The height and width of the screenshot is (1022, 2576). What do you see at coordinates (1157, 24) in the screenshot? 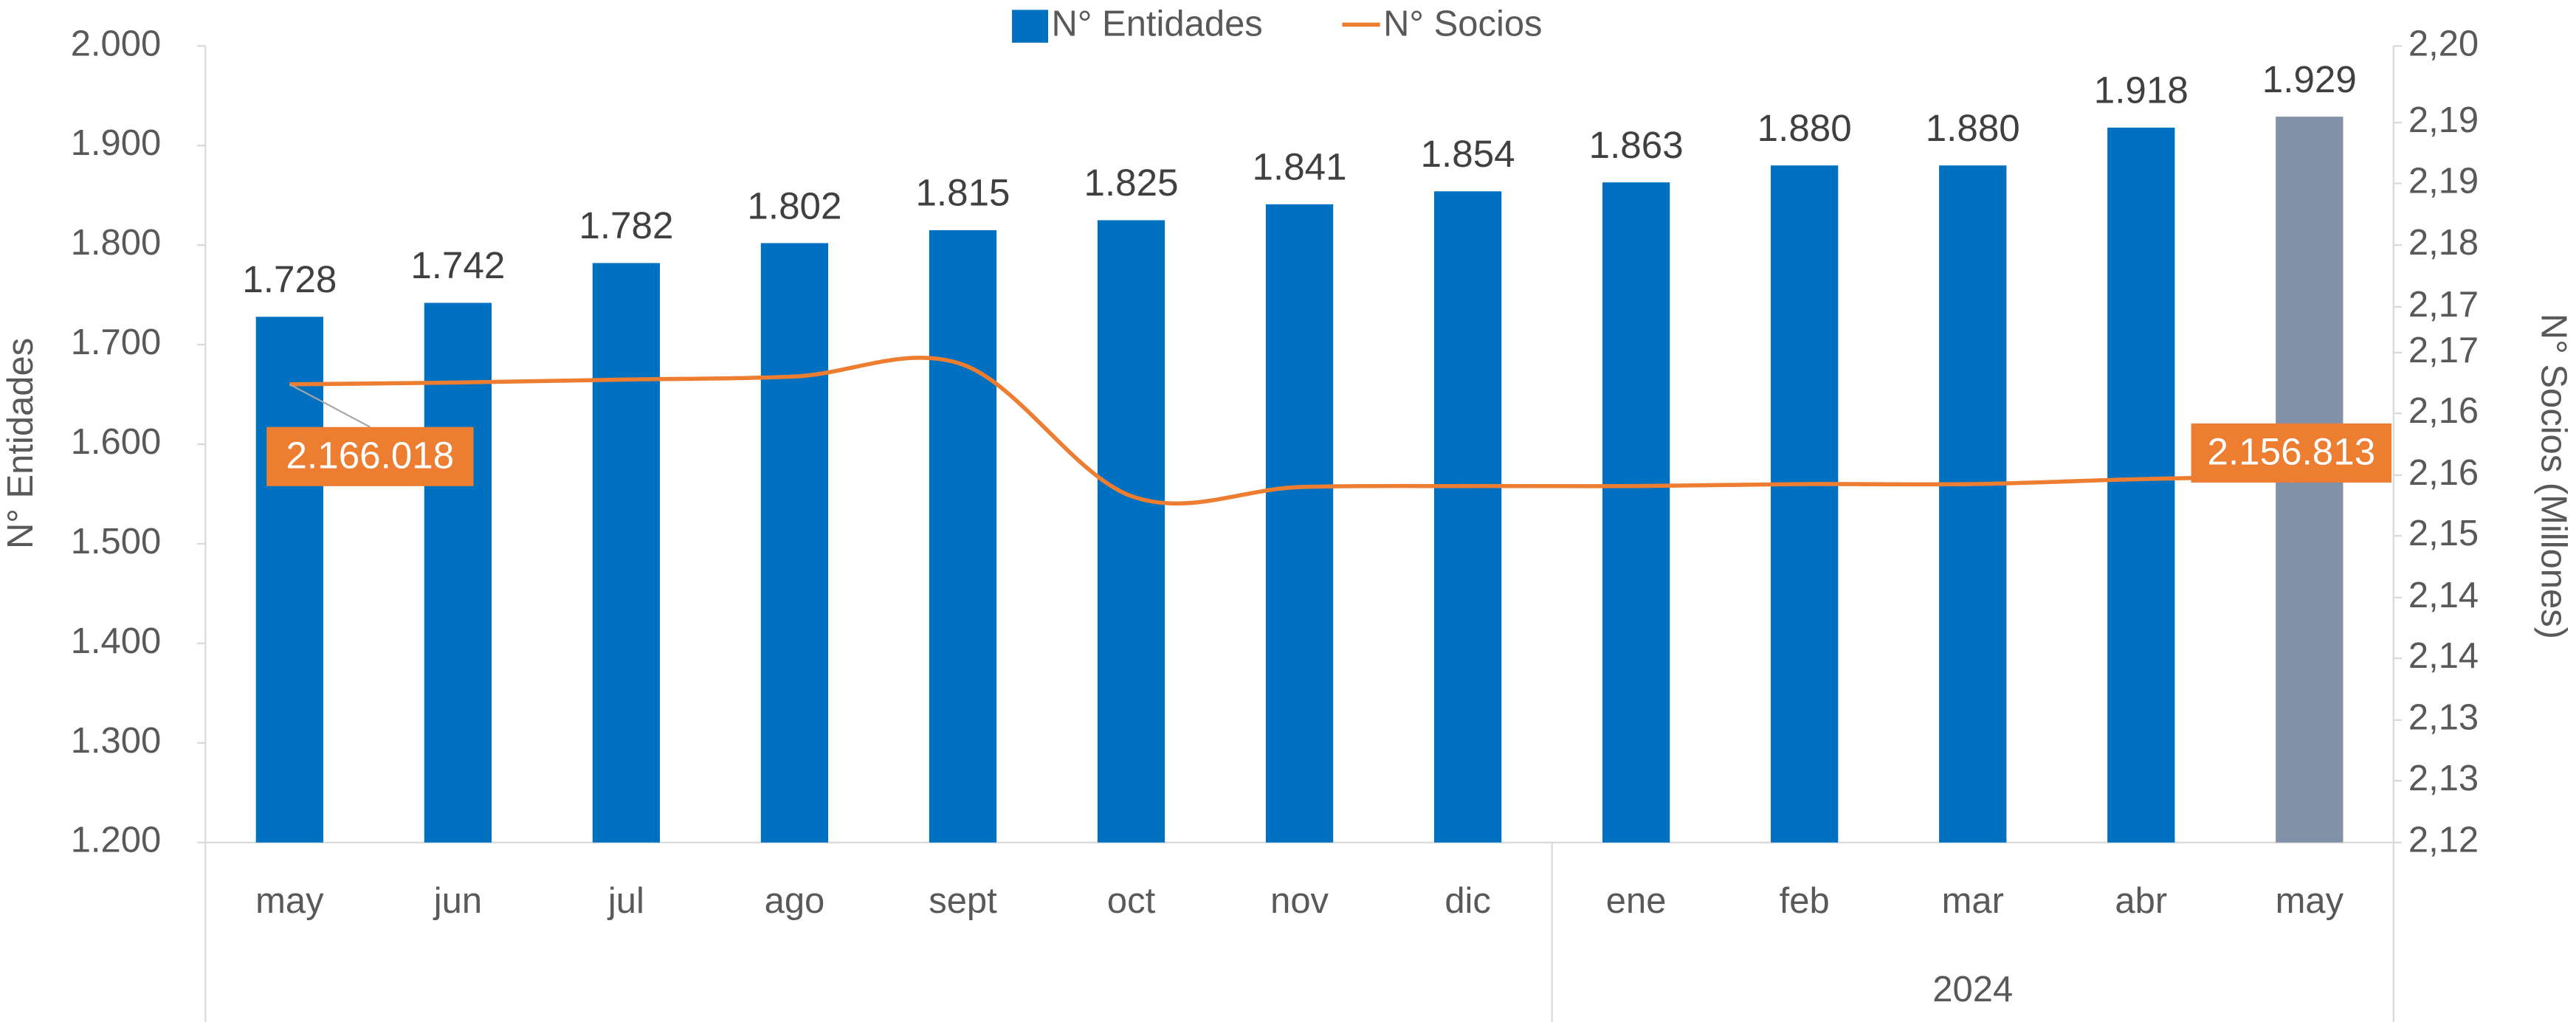
I see `legend-label: N° Entidades` at bounding box center [1157, 24].